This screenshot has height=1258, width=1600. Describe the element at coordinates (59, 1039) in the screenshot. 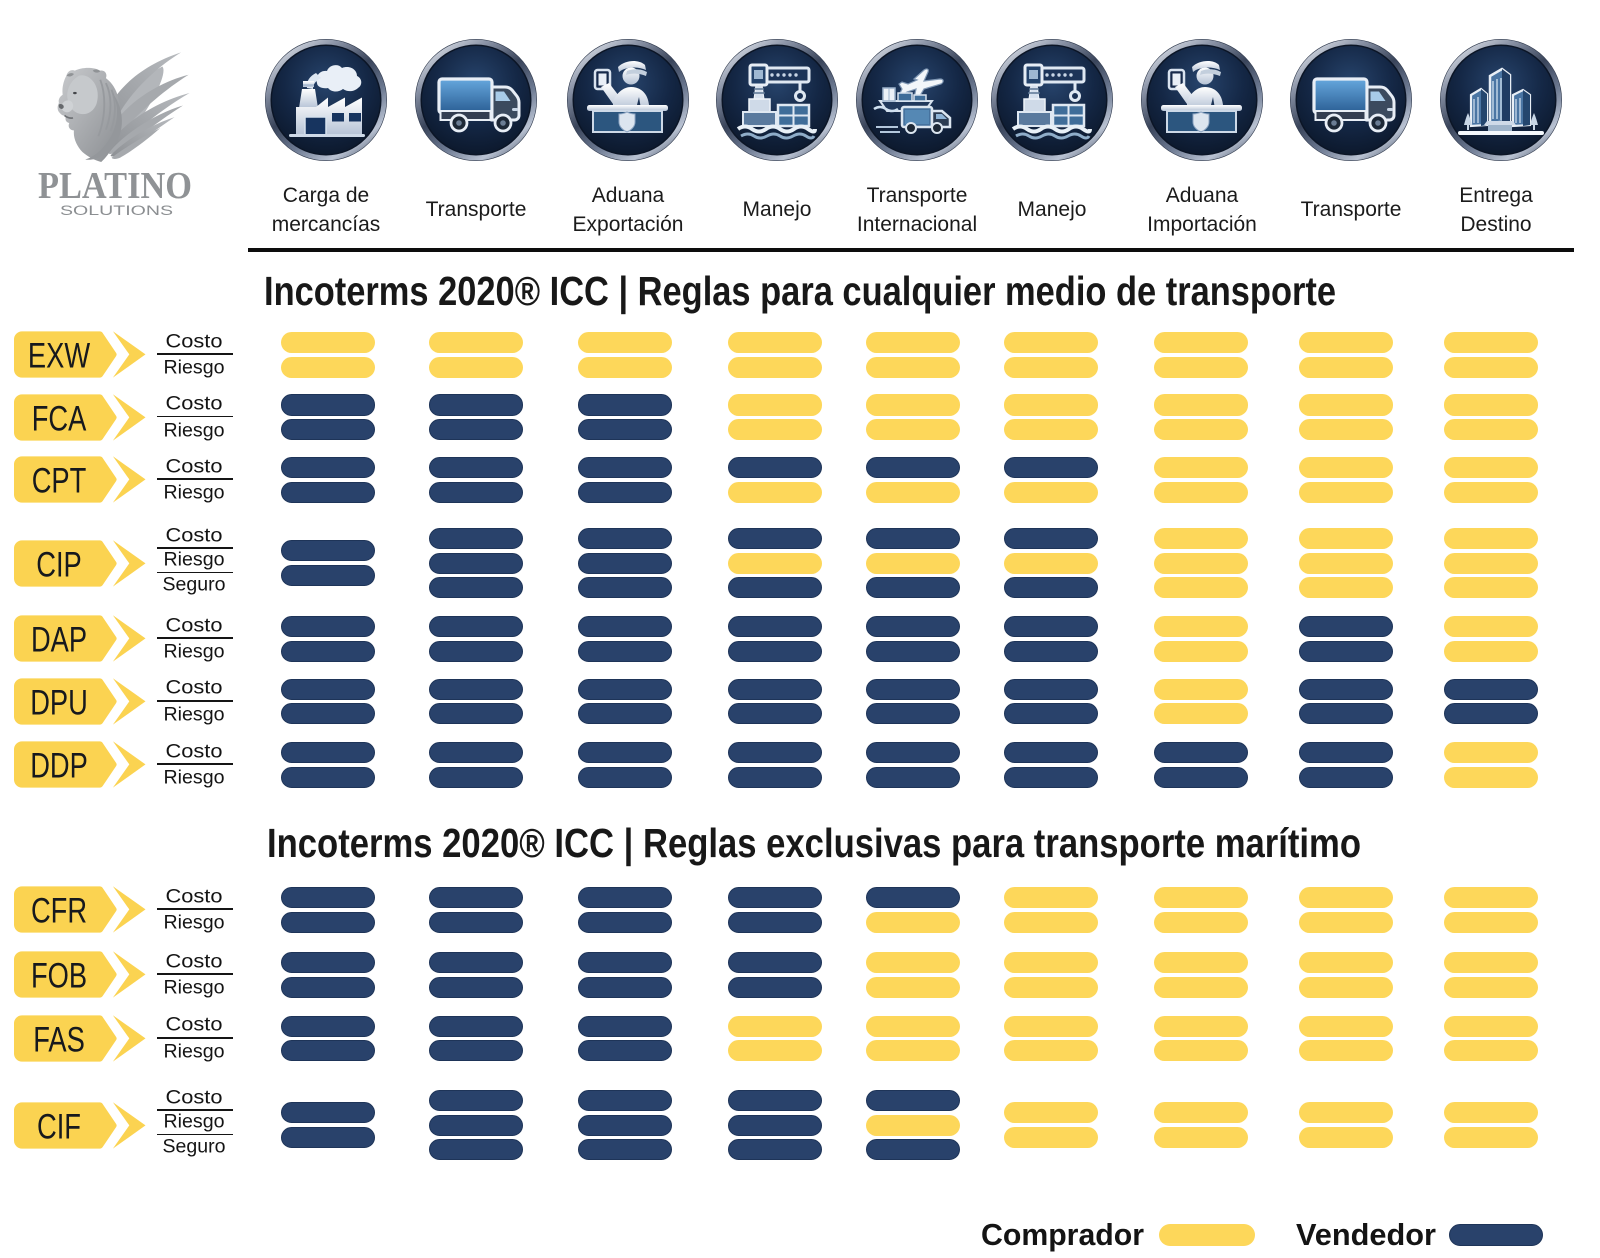

I see `svg-text: FAS` at that location.